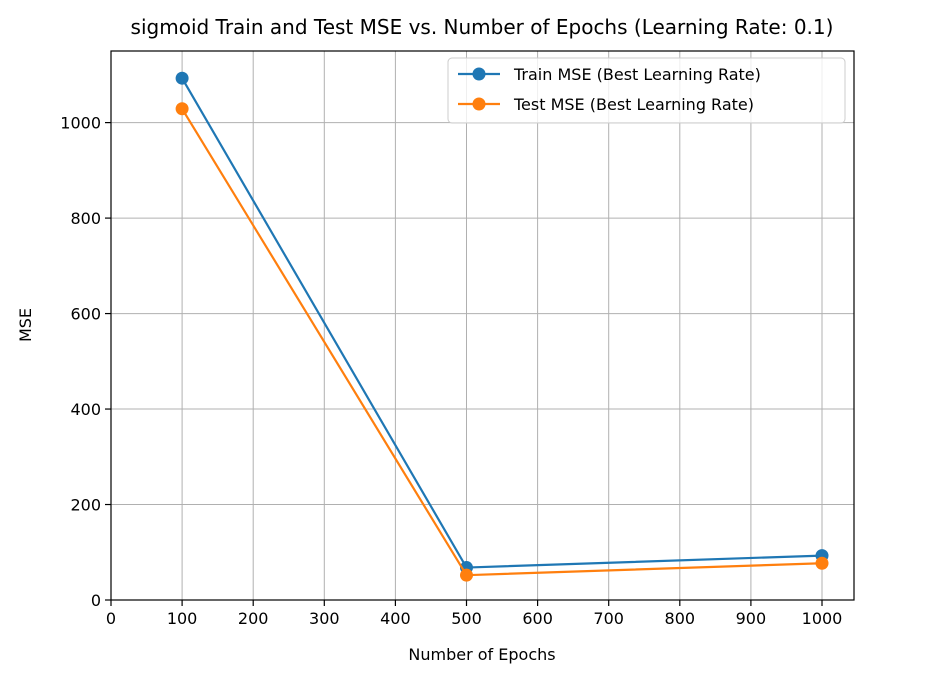  Describe the element at coordinates (80, 123) in the screenshot. I see `y-tick-label: 1000` at that location.